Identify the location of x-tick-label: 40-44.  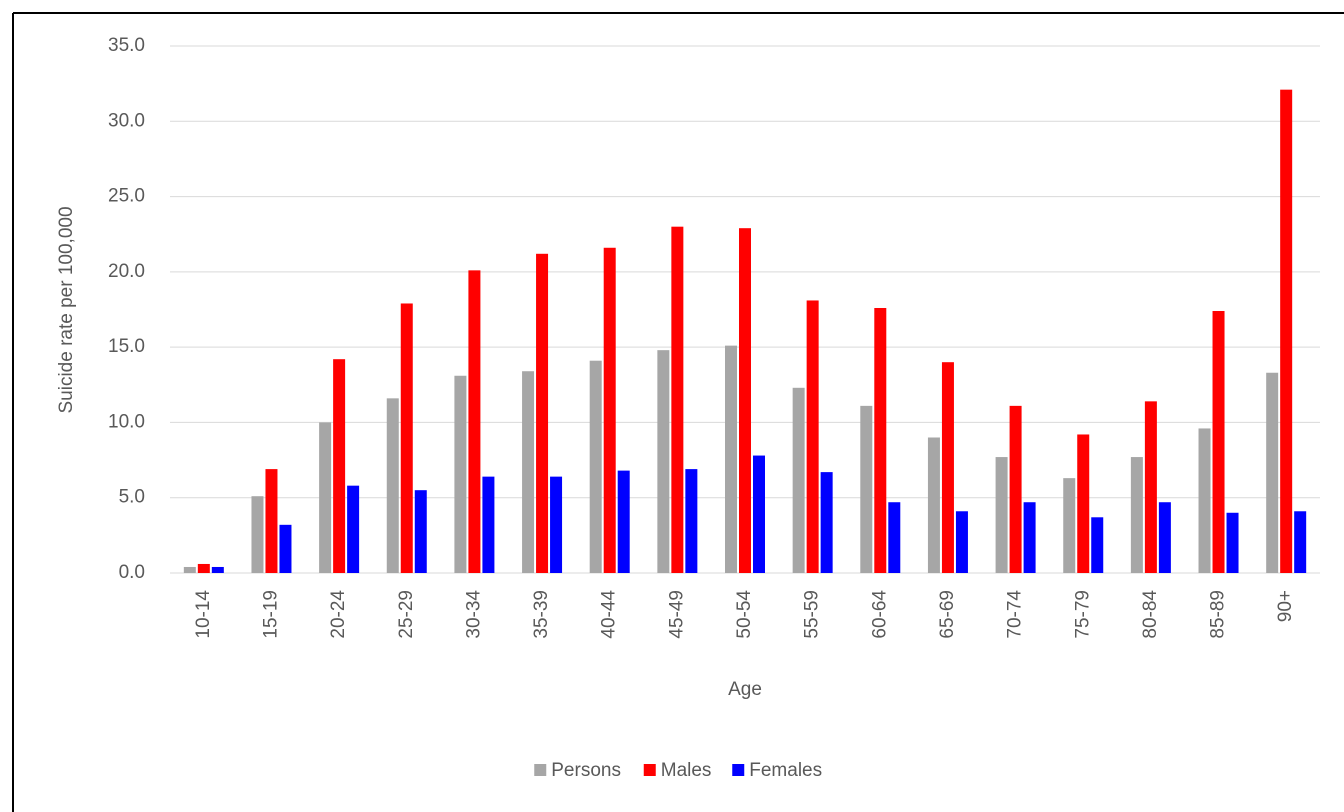
(609, 614).